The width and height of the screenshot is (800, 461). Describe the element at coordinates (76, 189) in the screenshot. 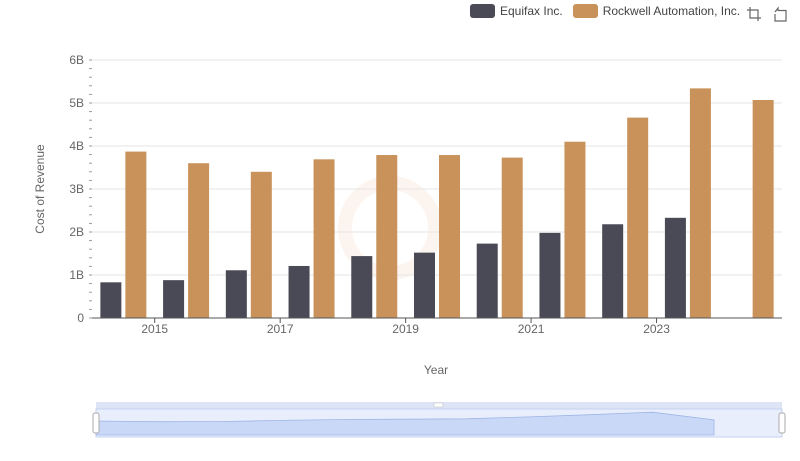

I see `y-tick-label: 3B` at that location.